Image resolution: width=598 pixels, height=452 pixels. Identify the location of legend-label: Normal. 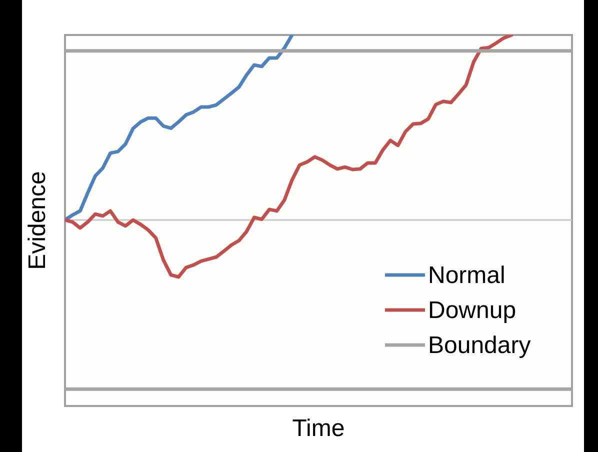
(467, 275).